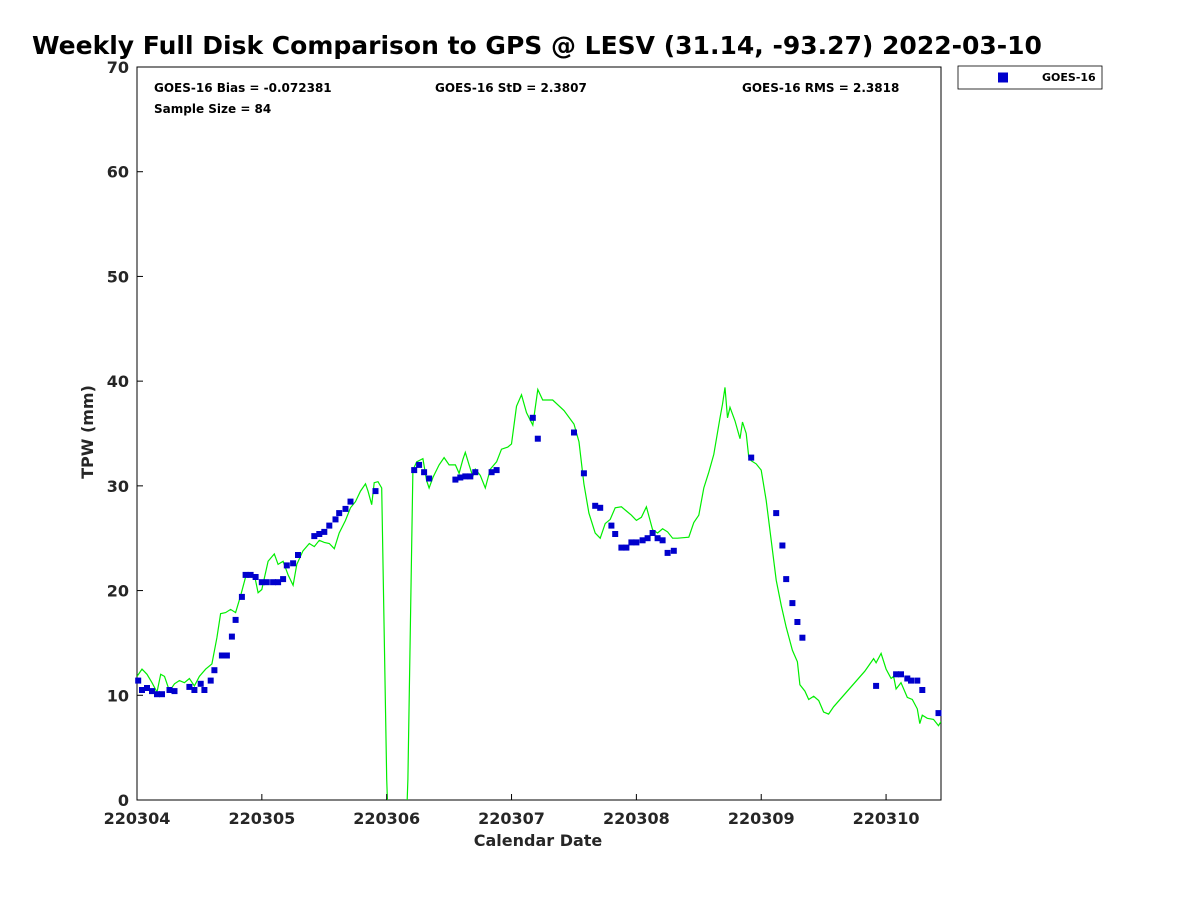 This screenshot has width=1200, height=900. Describe the element at coordinates (118, 486) in the screenshot. I see `y-tick-label: 30` at that location.